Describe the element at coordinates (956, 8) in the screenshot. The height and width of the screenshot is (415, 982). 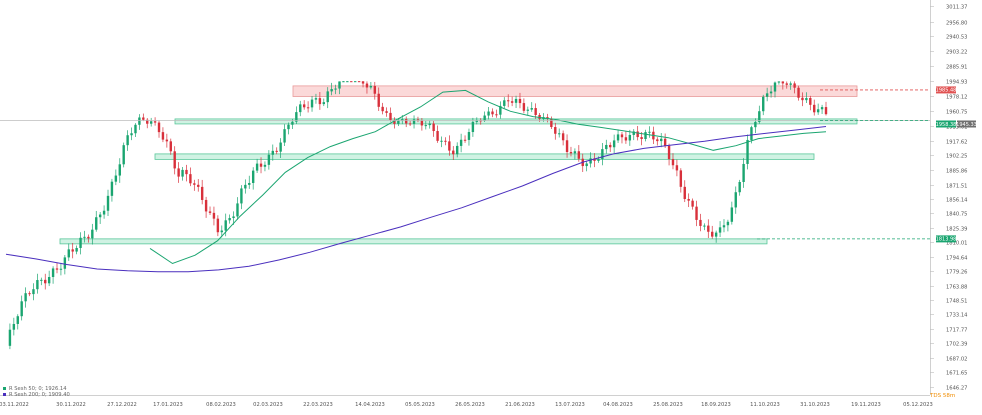
I see `y-tick-label: 3011.37` at that location.